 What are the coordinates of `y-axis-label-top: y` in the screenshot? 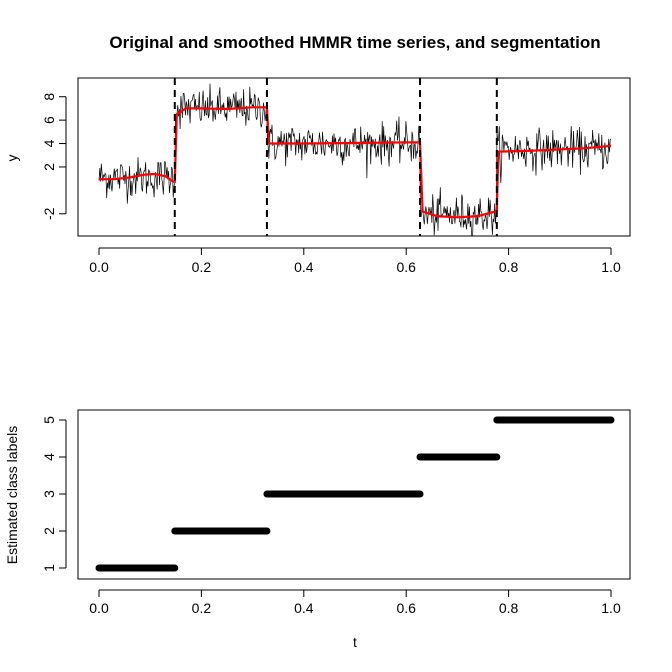 It's located at (12, 158).